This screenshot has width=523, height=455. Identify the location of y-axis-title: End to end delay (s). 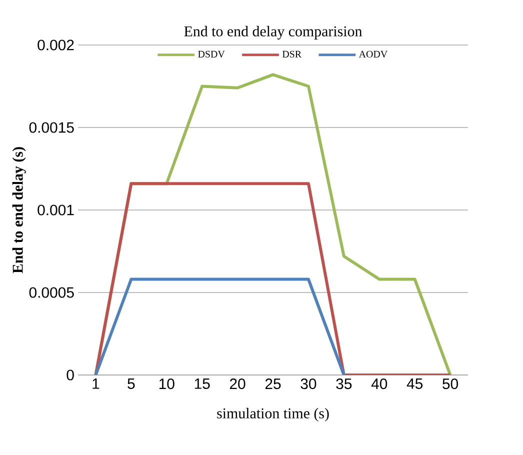
(19, 210).